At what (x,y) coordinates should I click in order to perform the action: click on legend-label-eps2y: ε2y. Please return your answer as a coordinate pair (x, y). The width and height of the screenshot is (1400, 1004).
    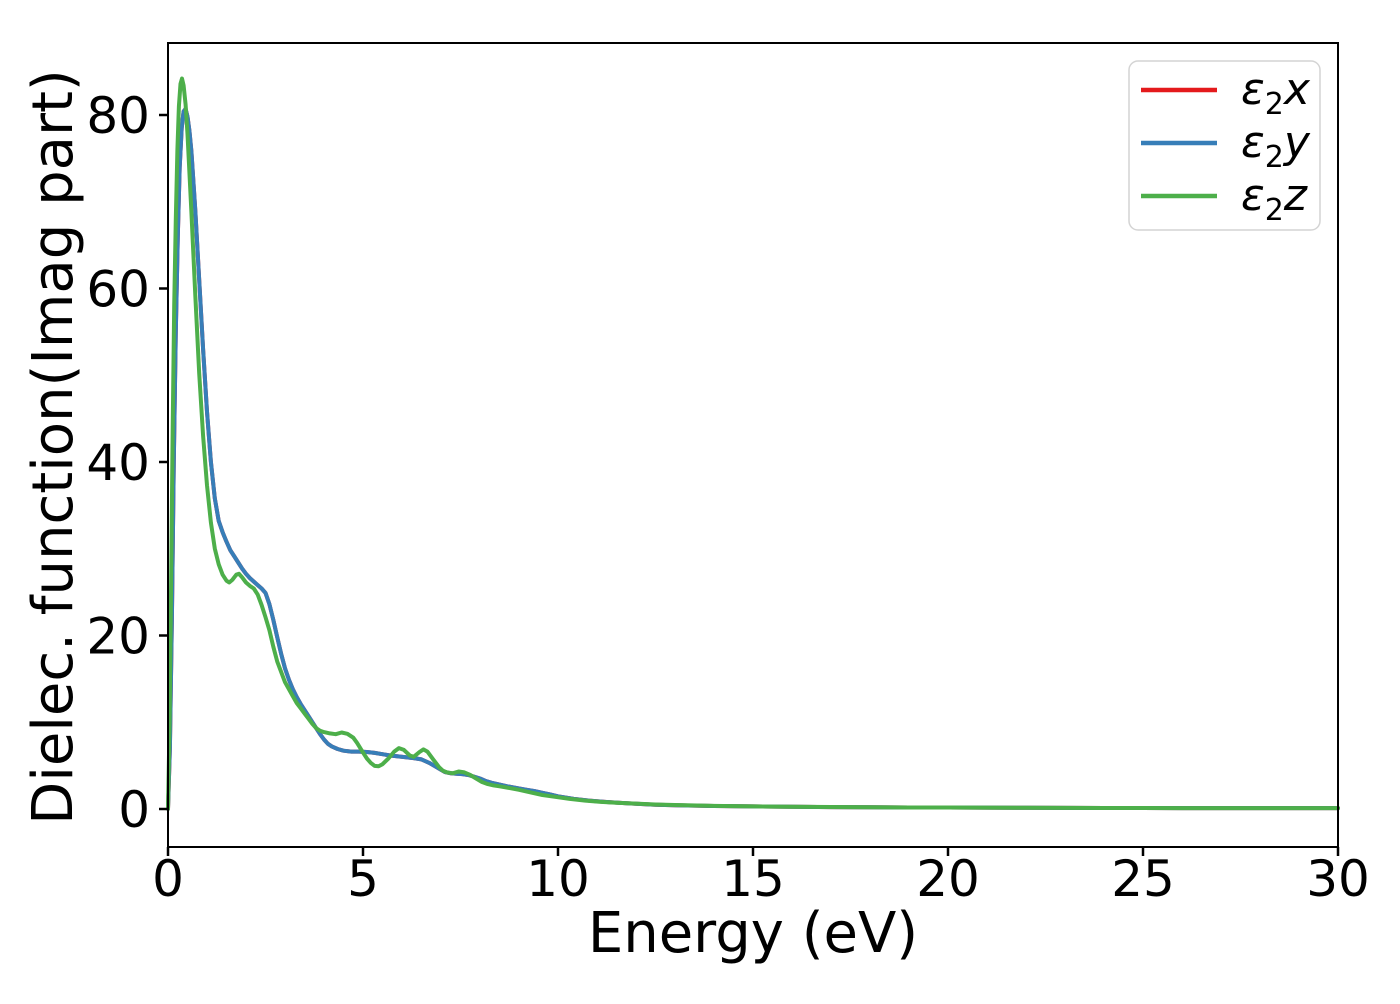
    Looking at the image, I should click on (1276, 146).